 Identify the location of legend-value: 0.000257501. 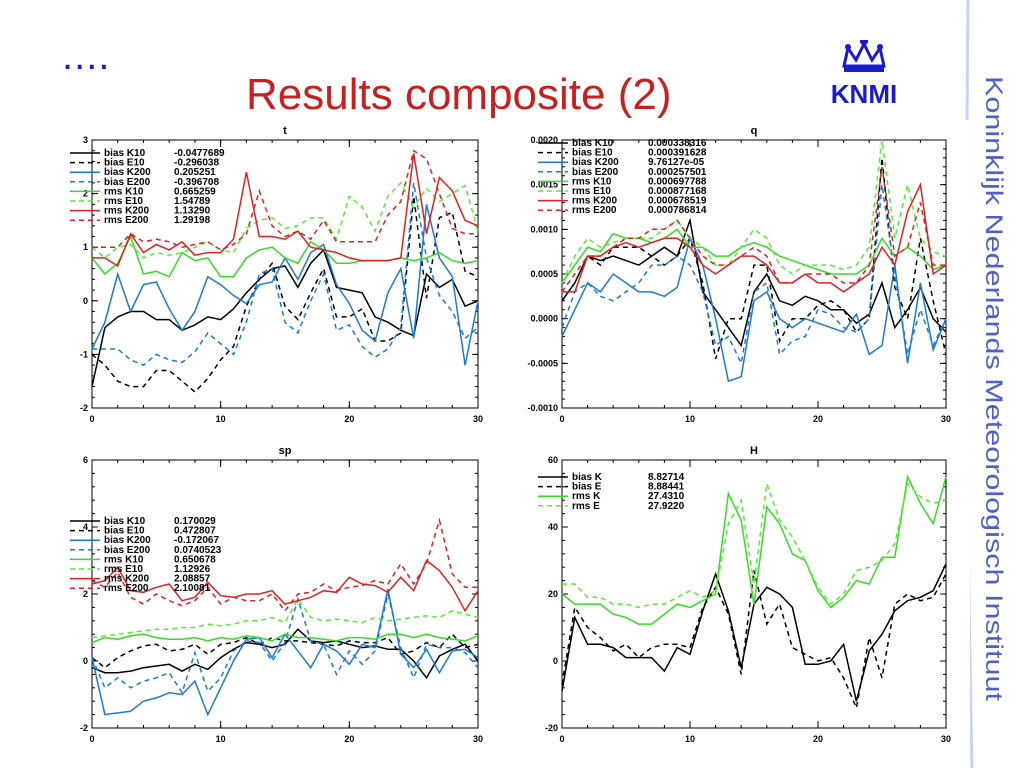
(677, 172).